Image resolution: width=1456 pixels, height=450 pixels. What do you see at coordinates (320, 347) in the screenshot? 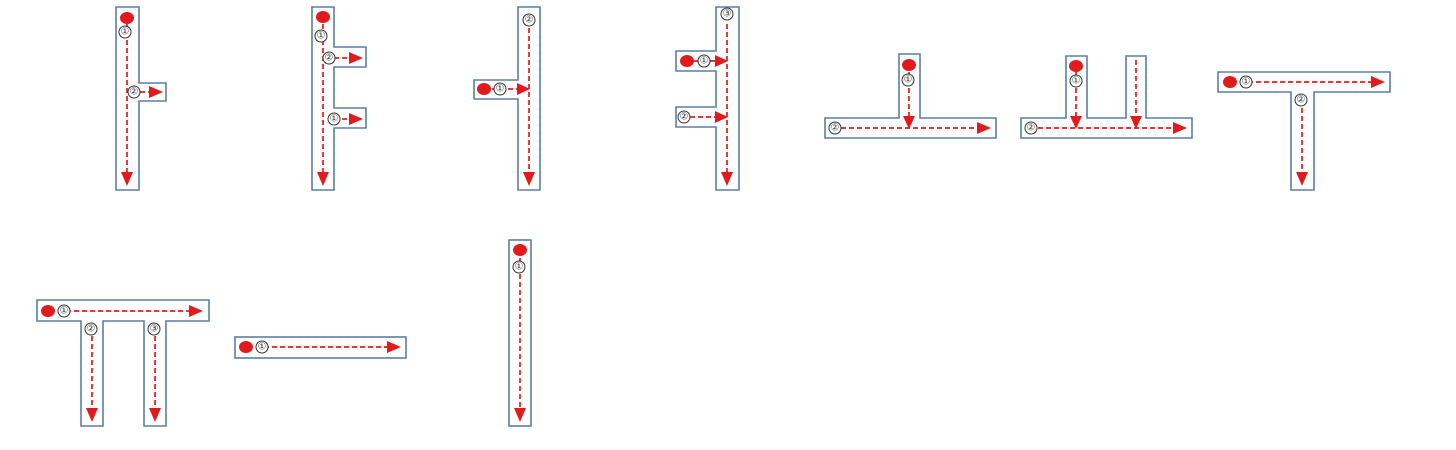
I see `pattern-horizontal-bar: ①` at bounding box center [320, 347].